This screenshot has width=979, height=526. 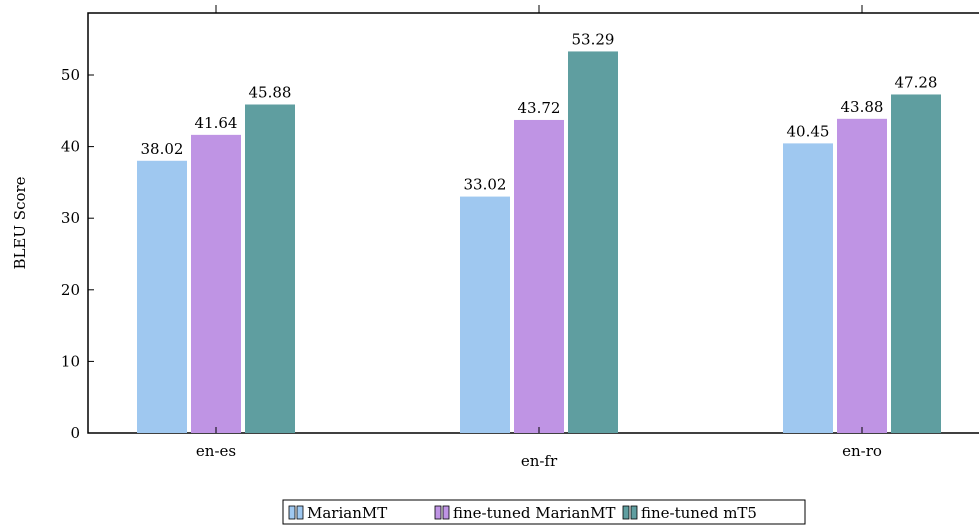 I want to click on y-tick-label: 10, so click(x=70, y=361).